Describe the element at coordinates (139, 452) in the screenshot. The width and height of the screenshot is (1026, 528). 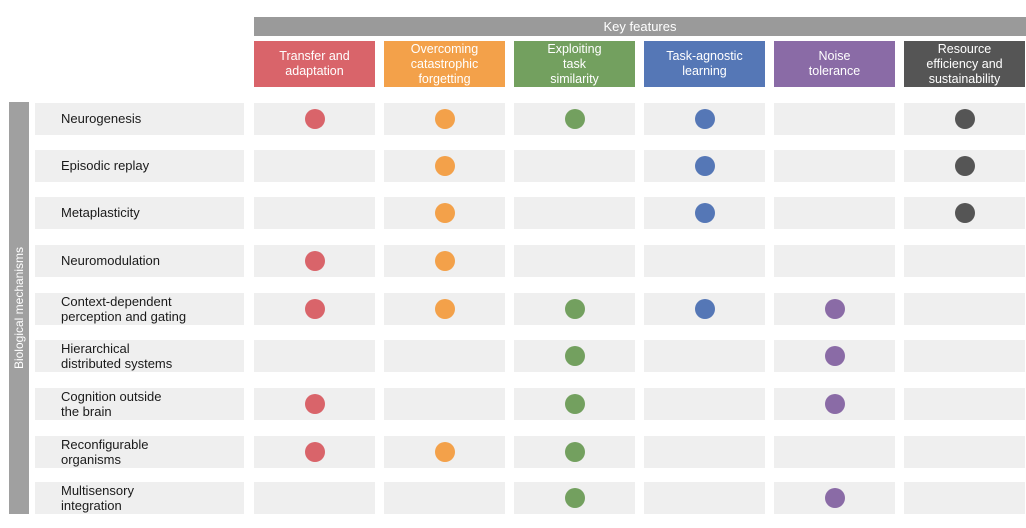
I see `row-label: Reconfigurable organisms` at that location.